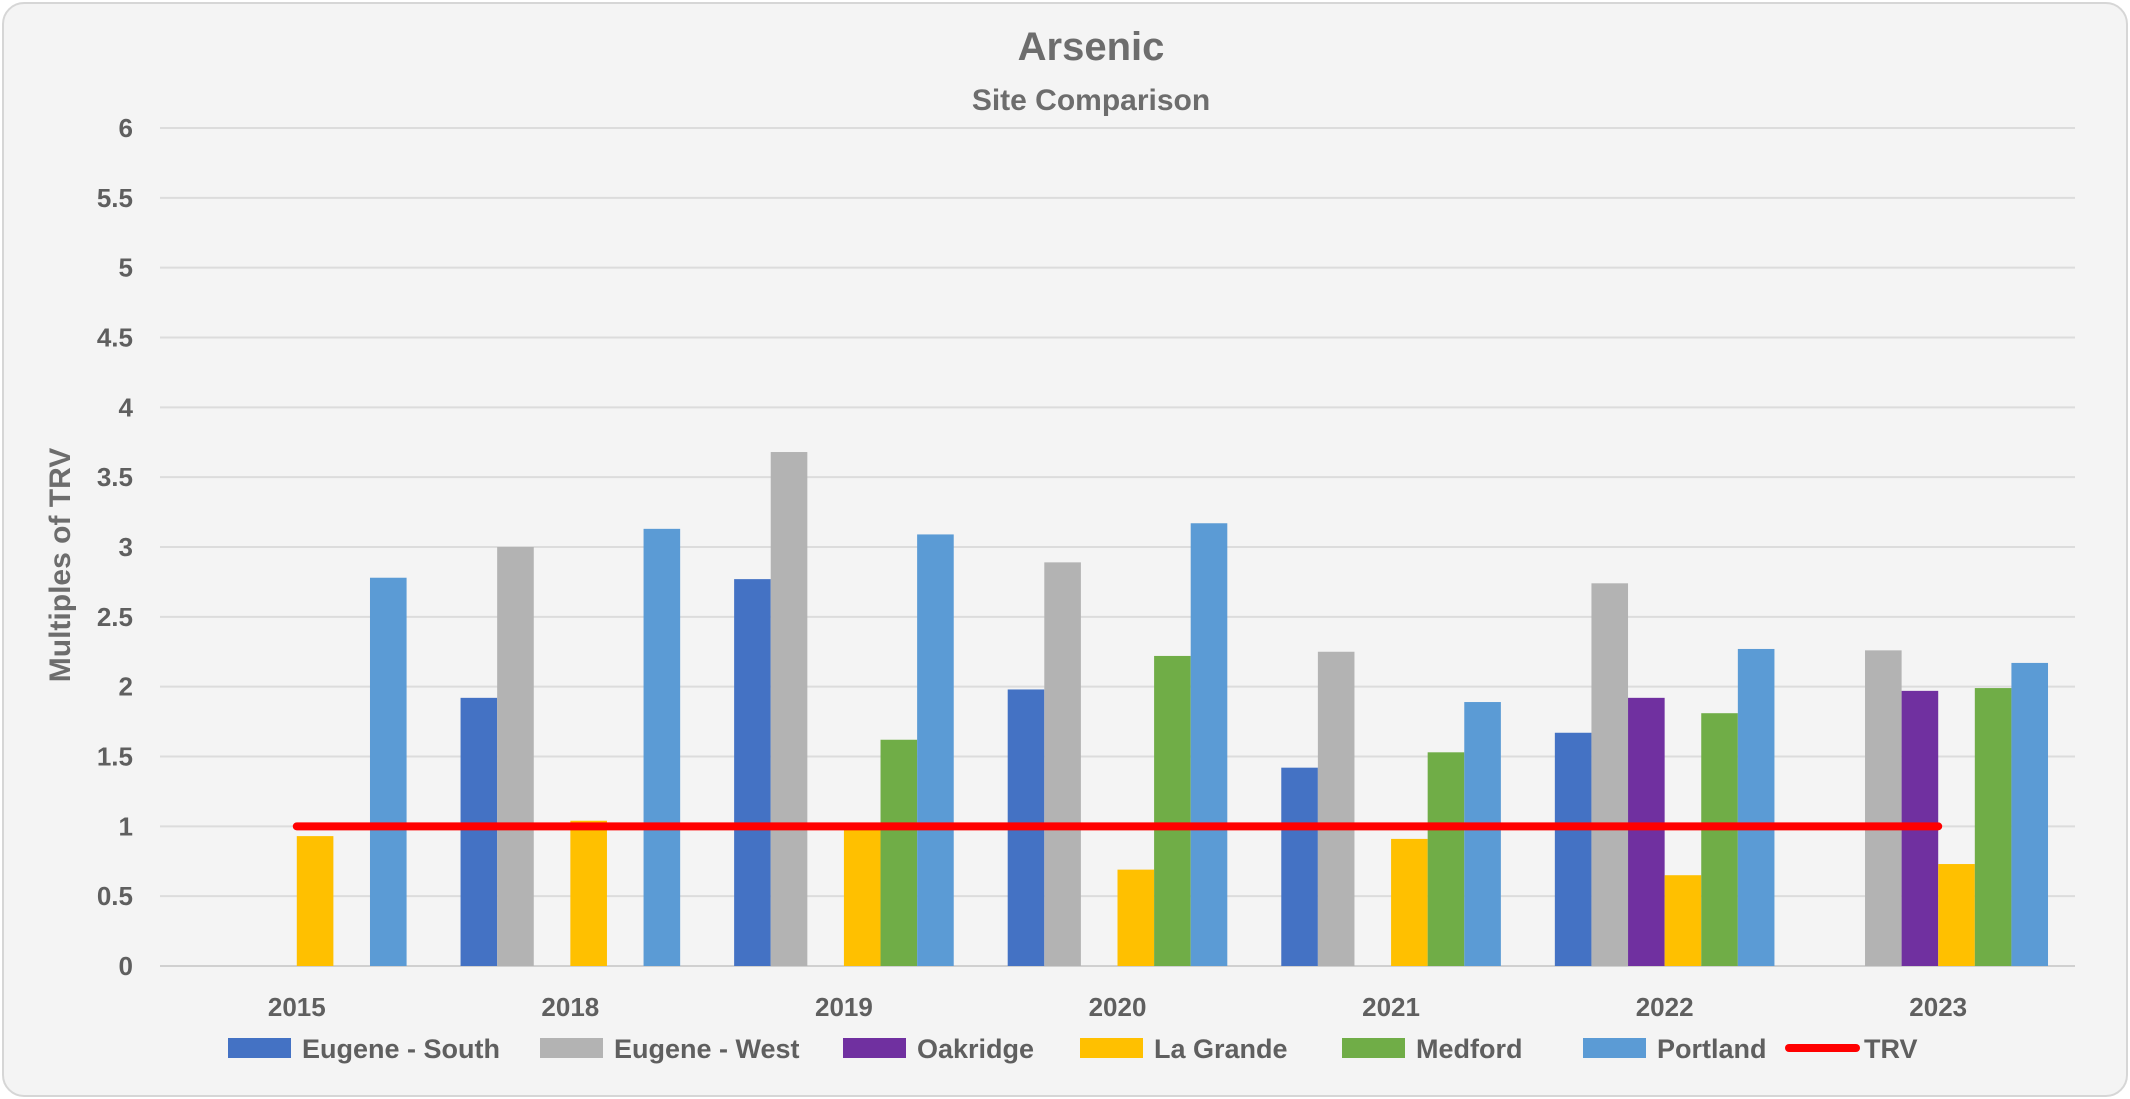 The image size is (2130, 1099). I want to click on x-tick-labels: 2015 2018 2019 2020 2021 2022 2023, so click(1117, 1007).